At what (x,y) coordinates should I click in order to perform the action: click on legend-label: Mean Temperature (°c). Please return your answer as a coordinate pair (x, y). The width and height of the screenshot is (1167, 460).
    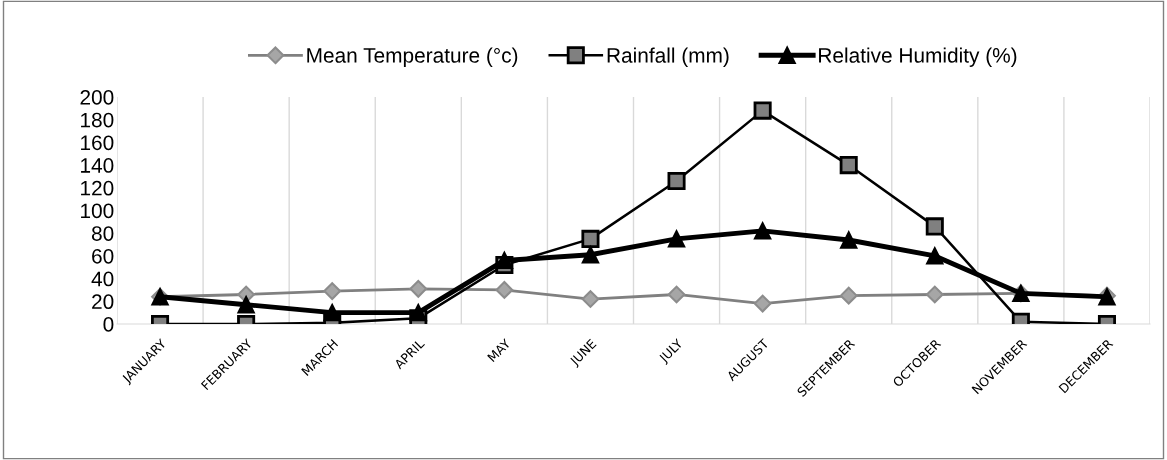
    Looking at the image, I should click on (412, 57).